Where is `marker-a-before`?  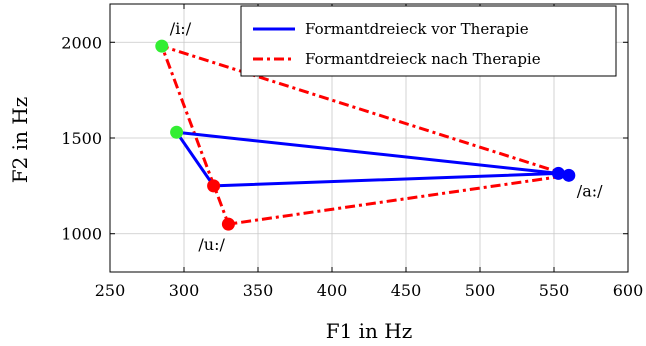 marker-a-before is located at coordinates (558, 173).